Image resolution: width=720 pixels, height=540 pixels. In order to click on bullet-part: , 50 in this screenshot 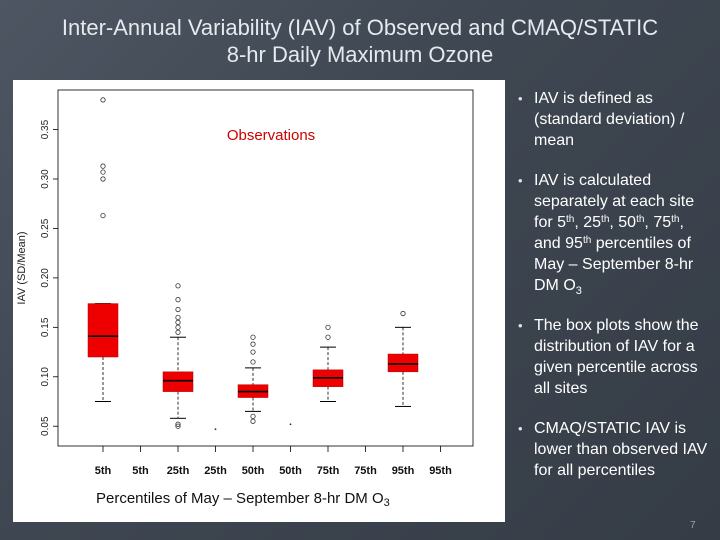, I will do `click(623, 222)`.